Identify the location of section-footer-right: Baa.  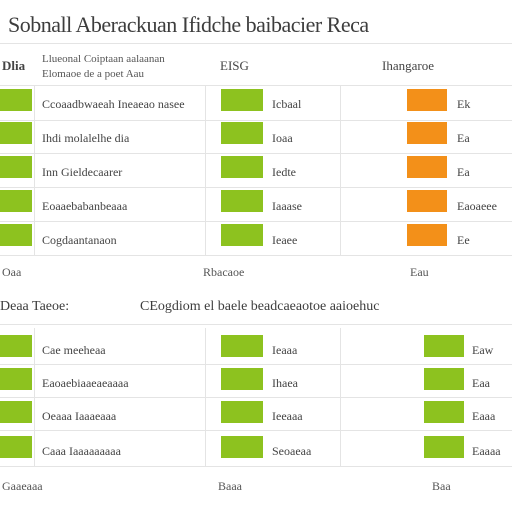
(441, 486).